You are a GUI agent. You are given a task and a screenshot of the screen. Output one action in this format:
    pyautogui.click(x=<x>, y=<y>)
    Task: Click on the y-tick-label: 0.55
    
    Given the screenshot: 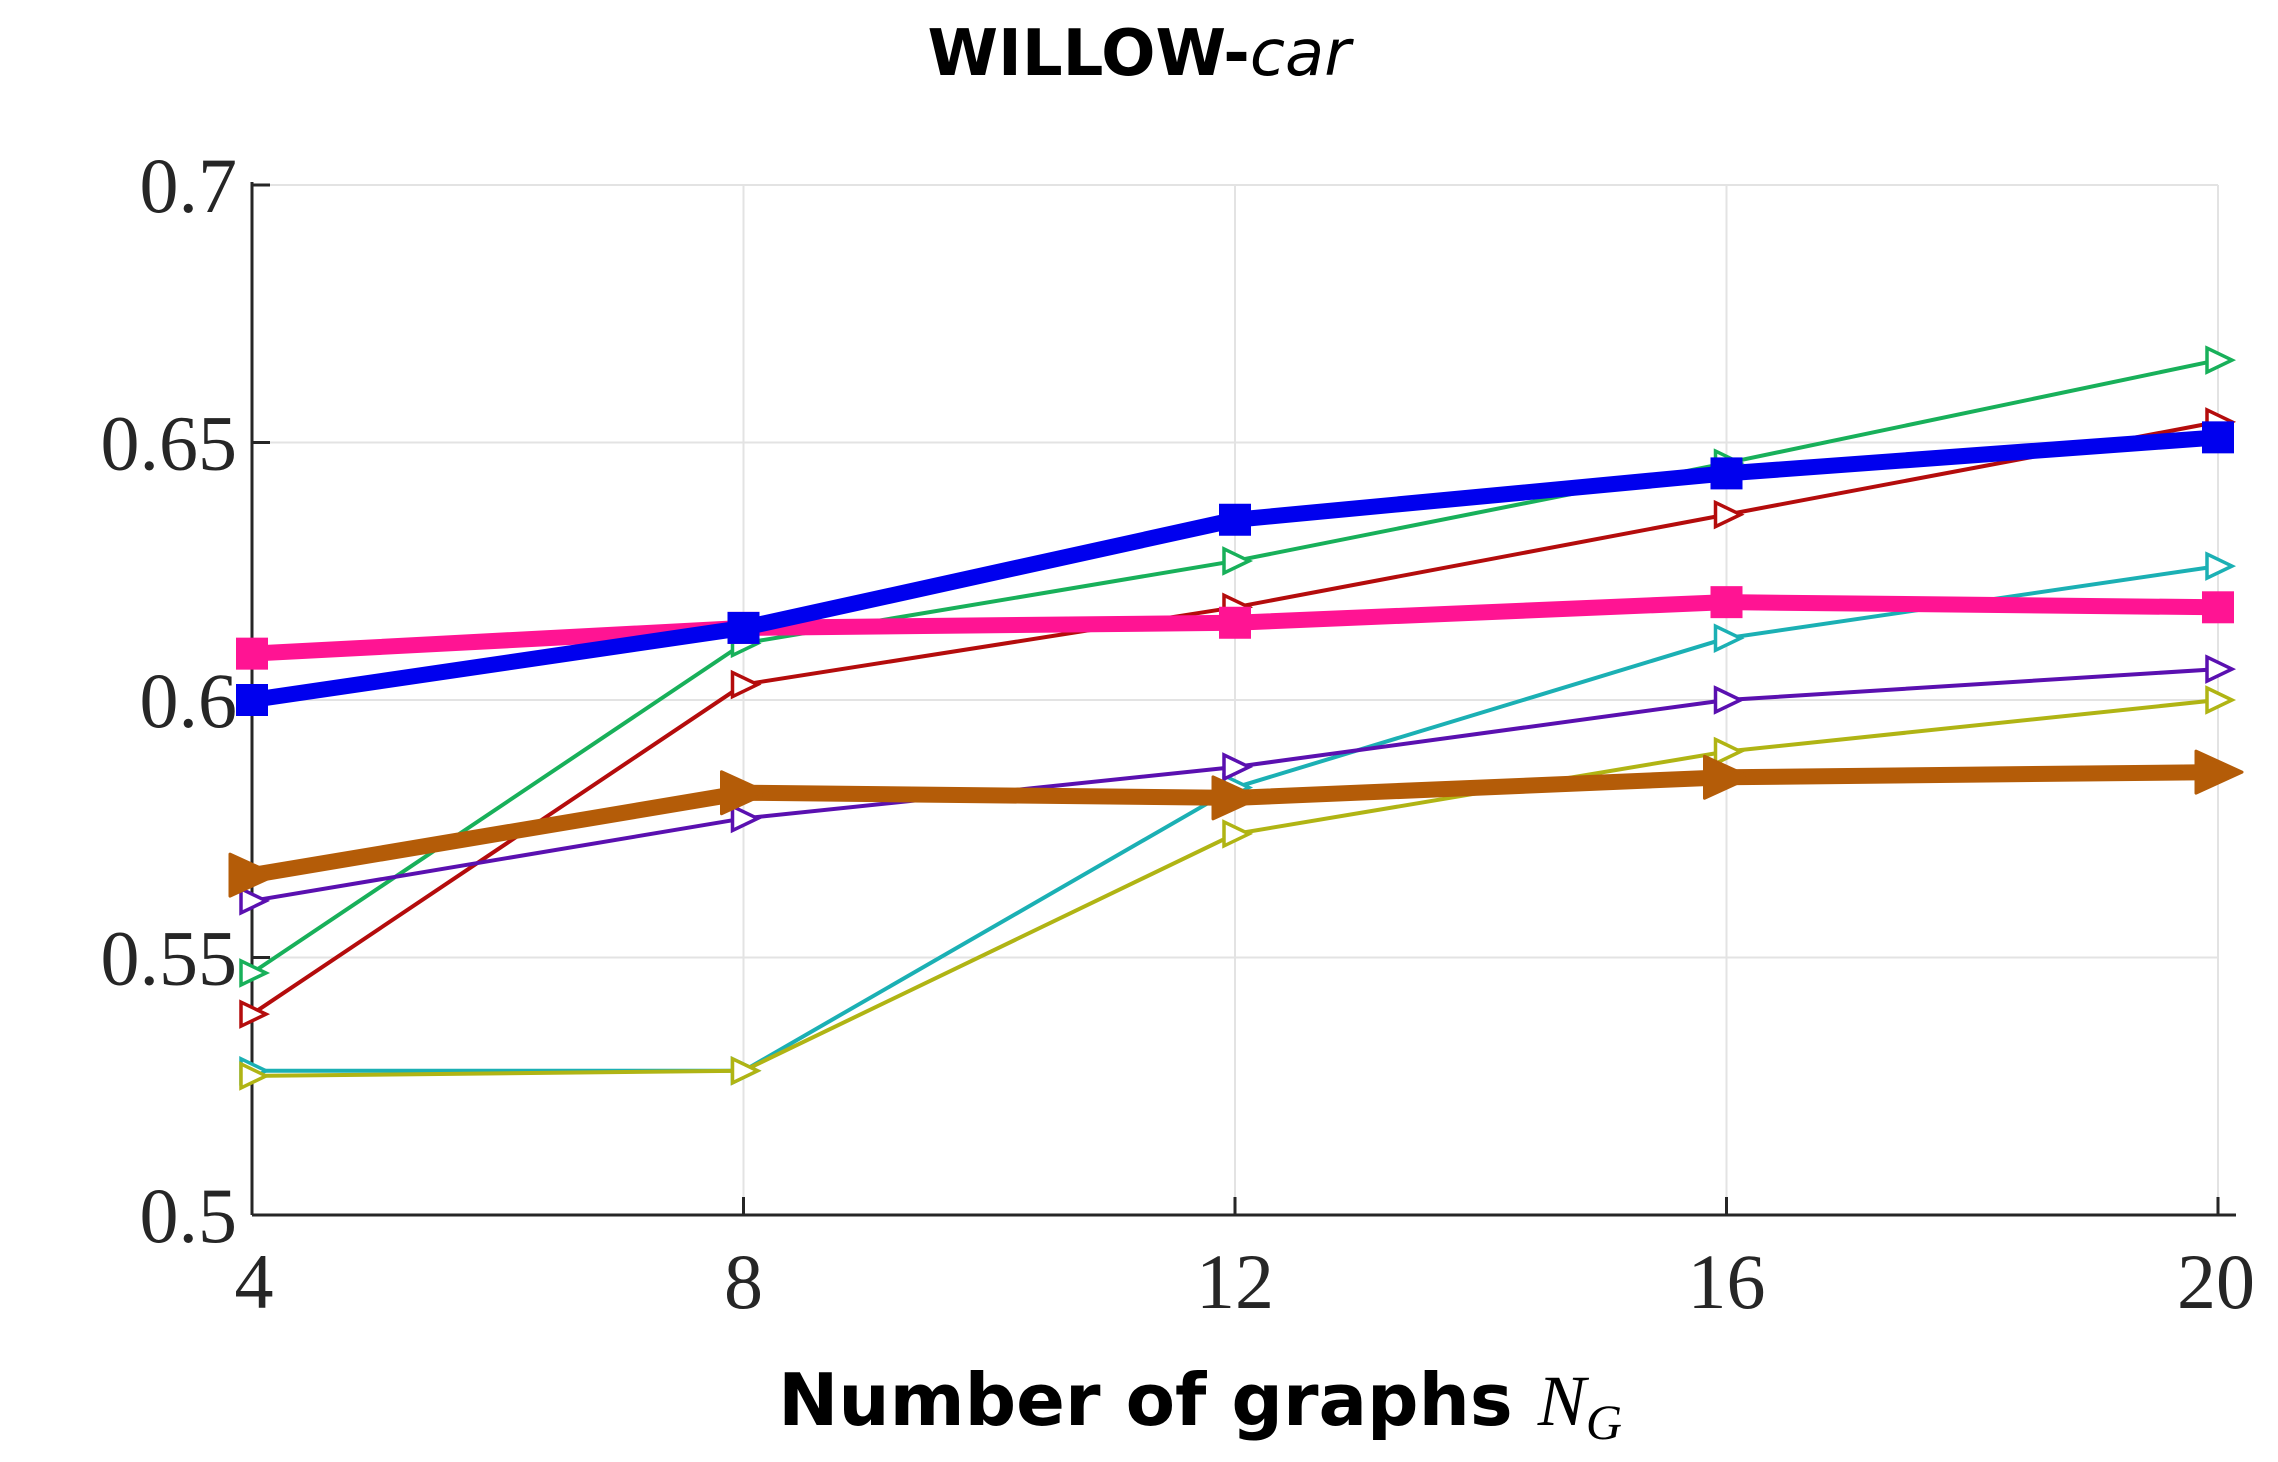 What is the action you would take?
    pyautogui.click(x=169, y=958)
    